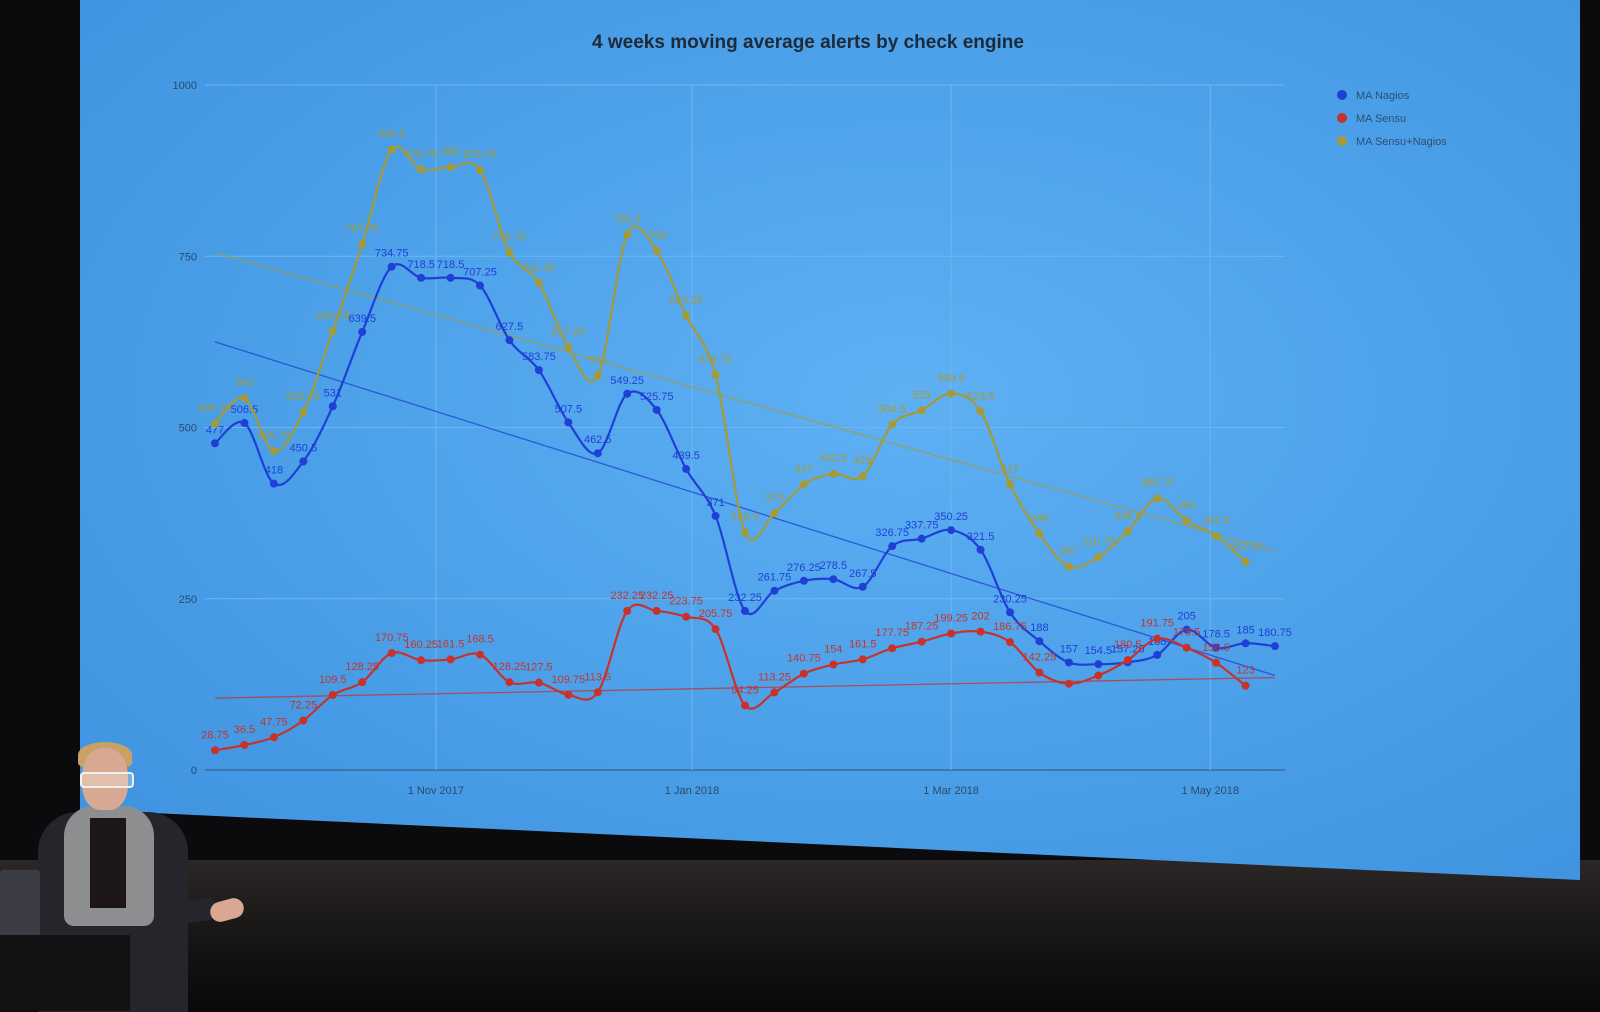 Image resolution: width=1600 pixels, height=1012 pixels. I want to click on data-label: 230.25, so click(1010, 599).